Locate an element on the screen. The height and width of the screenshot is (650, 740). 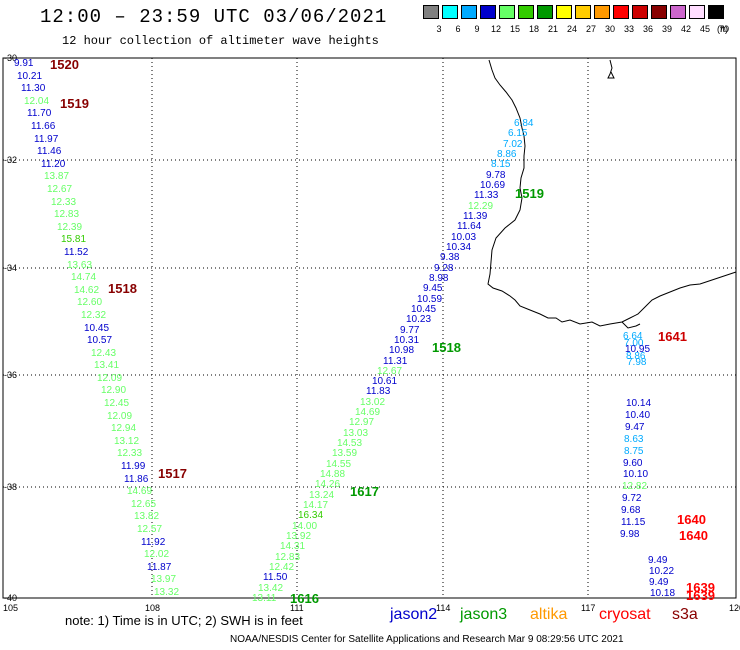
wave-height-value: 10.31 is located at coordinates (407, 340).